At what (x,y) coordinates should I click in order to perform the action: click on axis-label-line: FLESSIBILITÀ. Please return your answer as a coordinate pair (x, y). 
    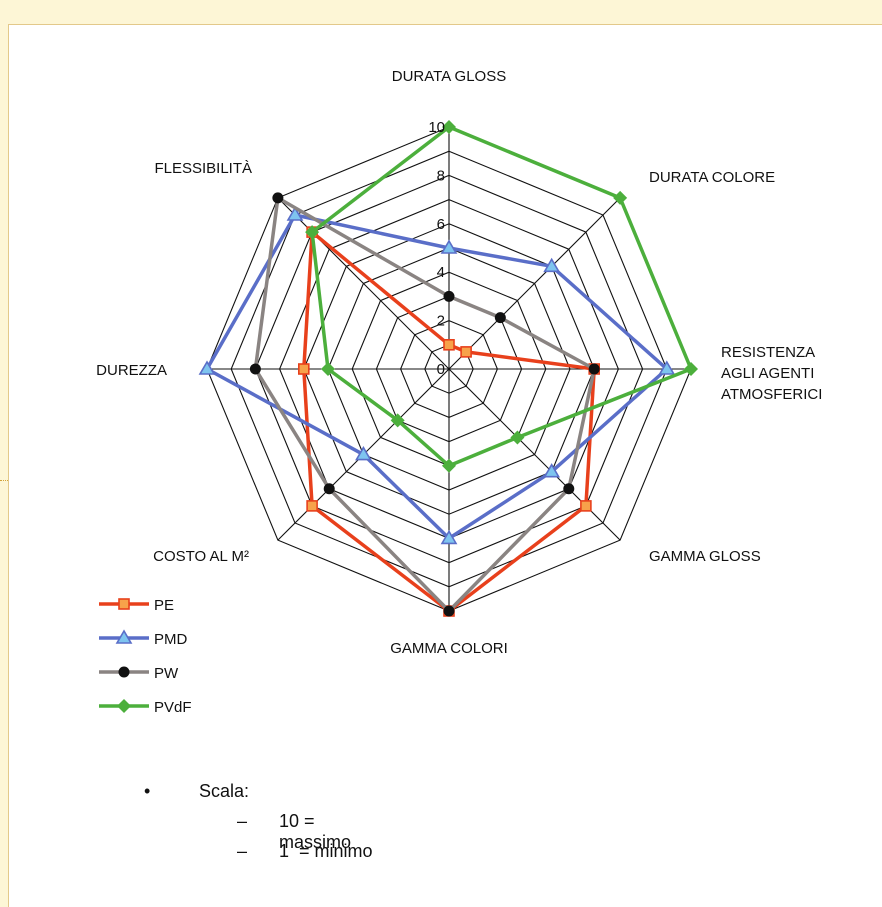
    Looking at the image, I should click on (203, 168).